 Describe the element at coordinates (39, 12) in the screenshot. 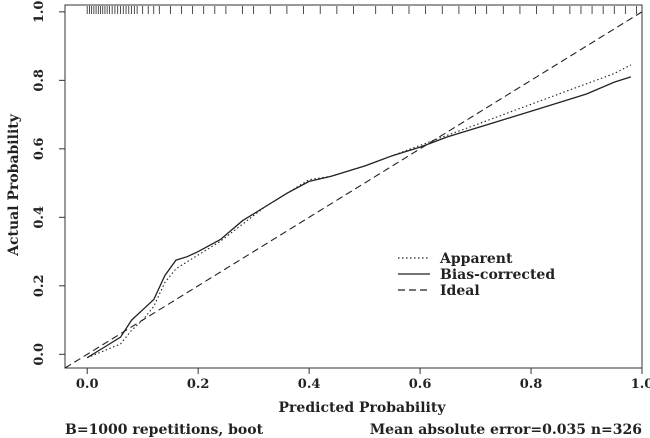

I see `y-tick-label: 1.0` at that location.